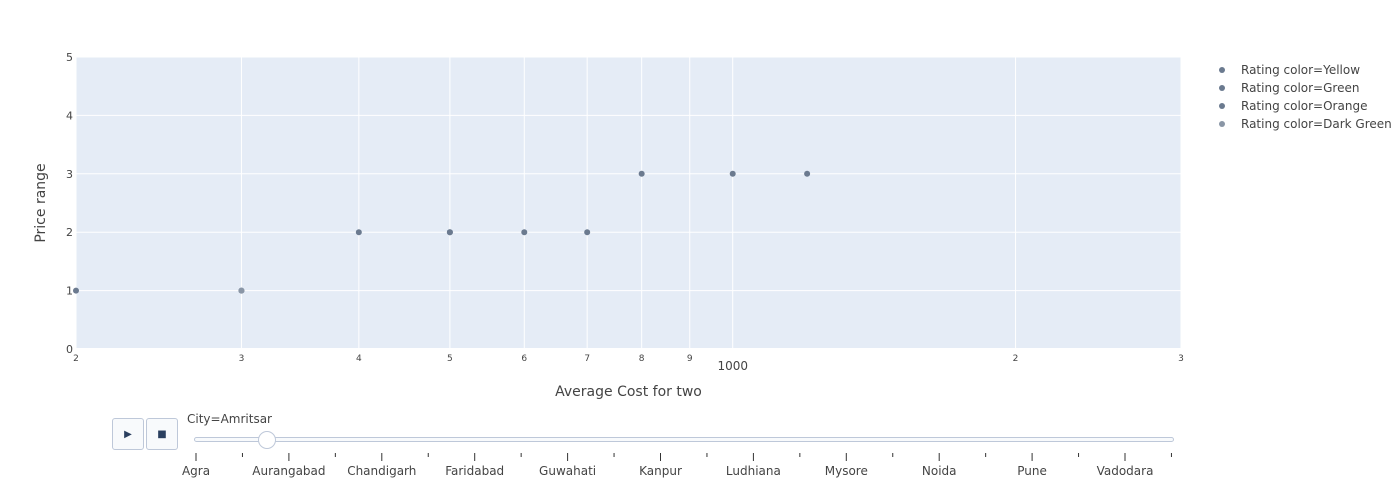 The height and width of the screenshot is (497, 1400). Describe the element at coordinates (1300, 70) in the screenshot. I see `legend-label: Rating color=Yellow` at that location.